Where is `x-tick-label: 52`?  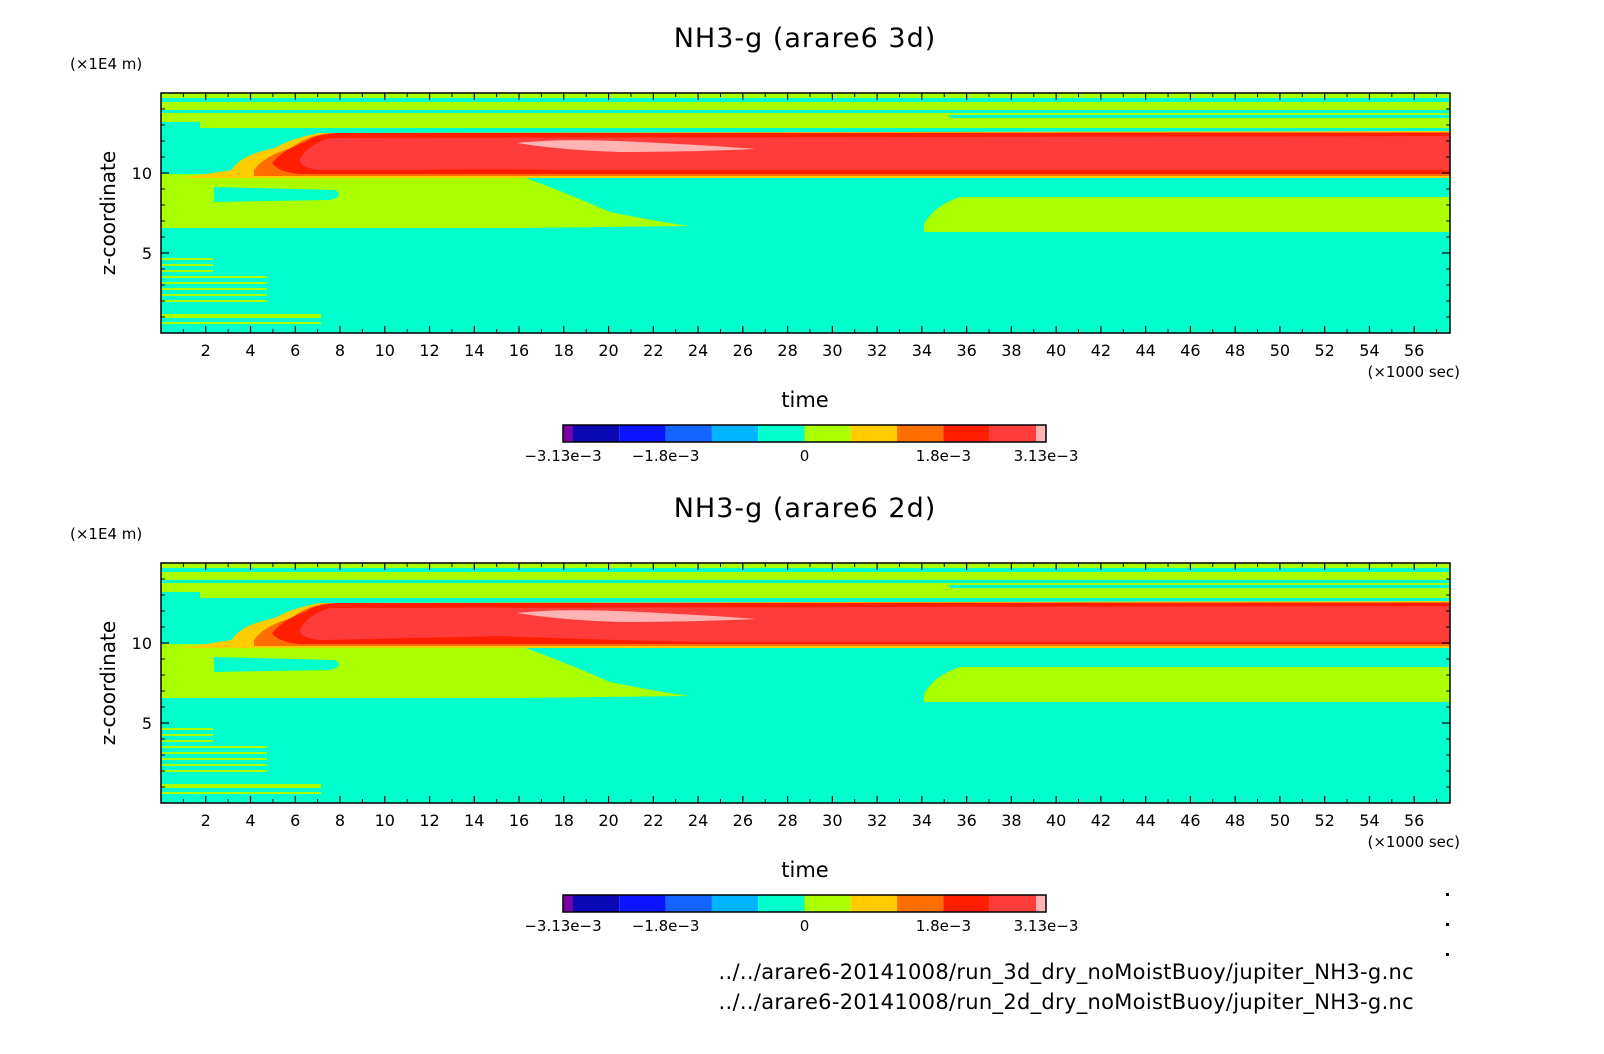 x-tick-label: 52 is located at coordinates (1325, 820).